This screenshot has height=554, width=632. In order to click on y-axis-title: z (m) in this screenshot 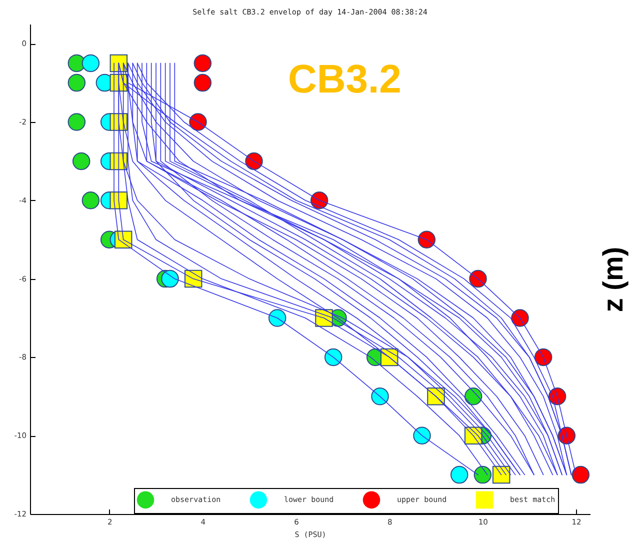, I will do `click(613, 279)`.